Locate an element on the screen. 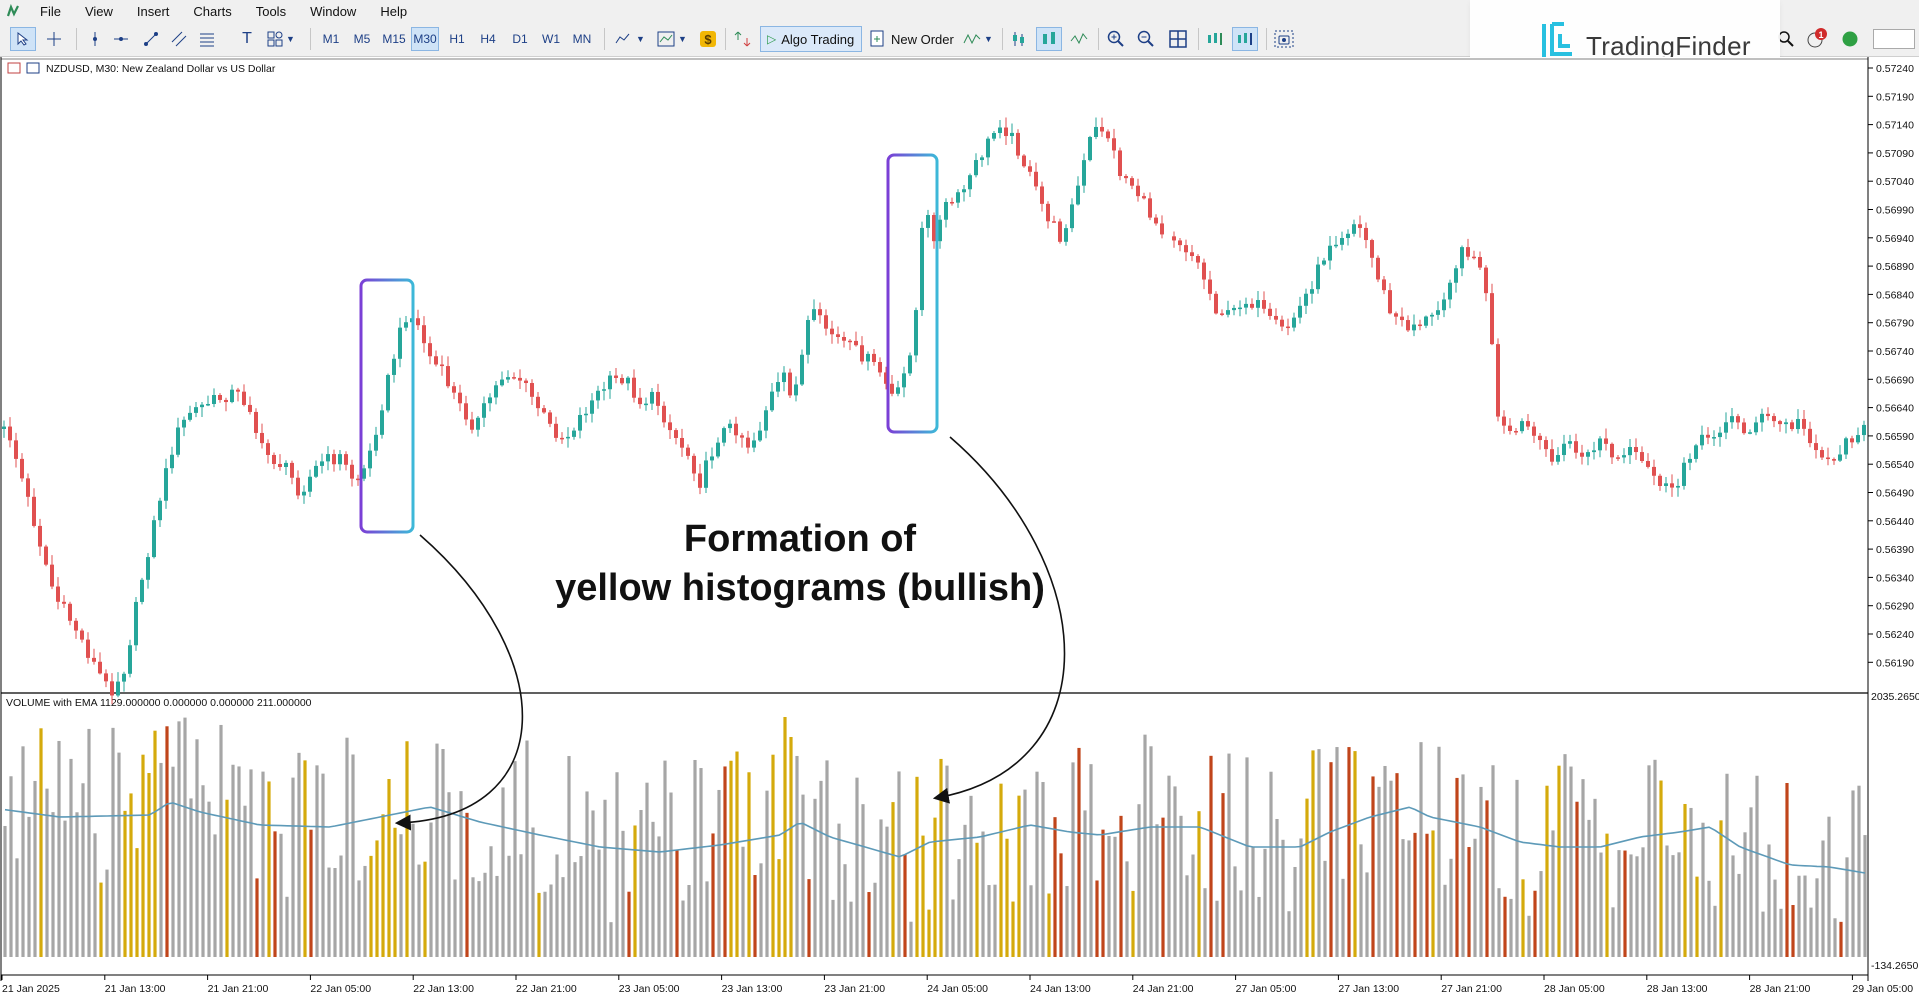  price-tick-label: 0.56190 is located at coordinates (1895, 663).